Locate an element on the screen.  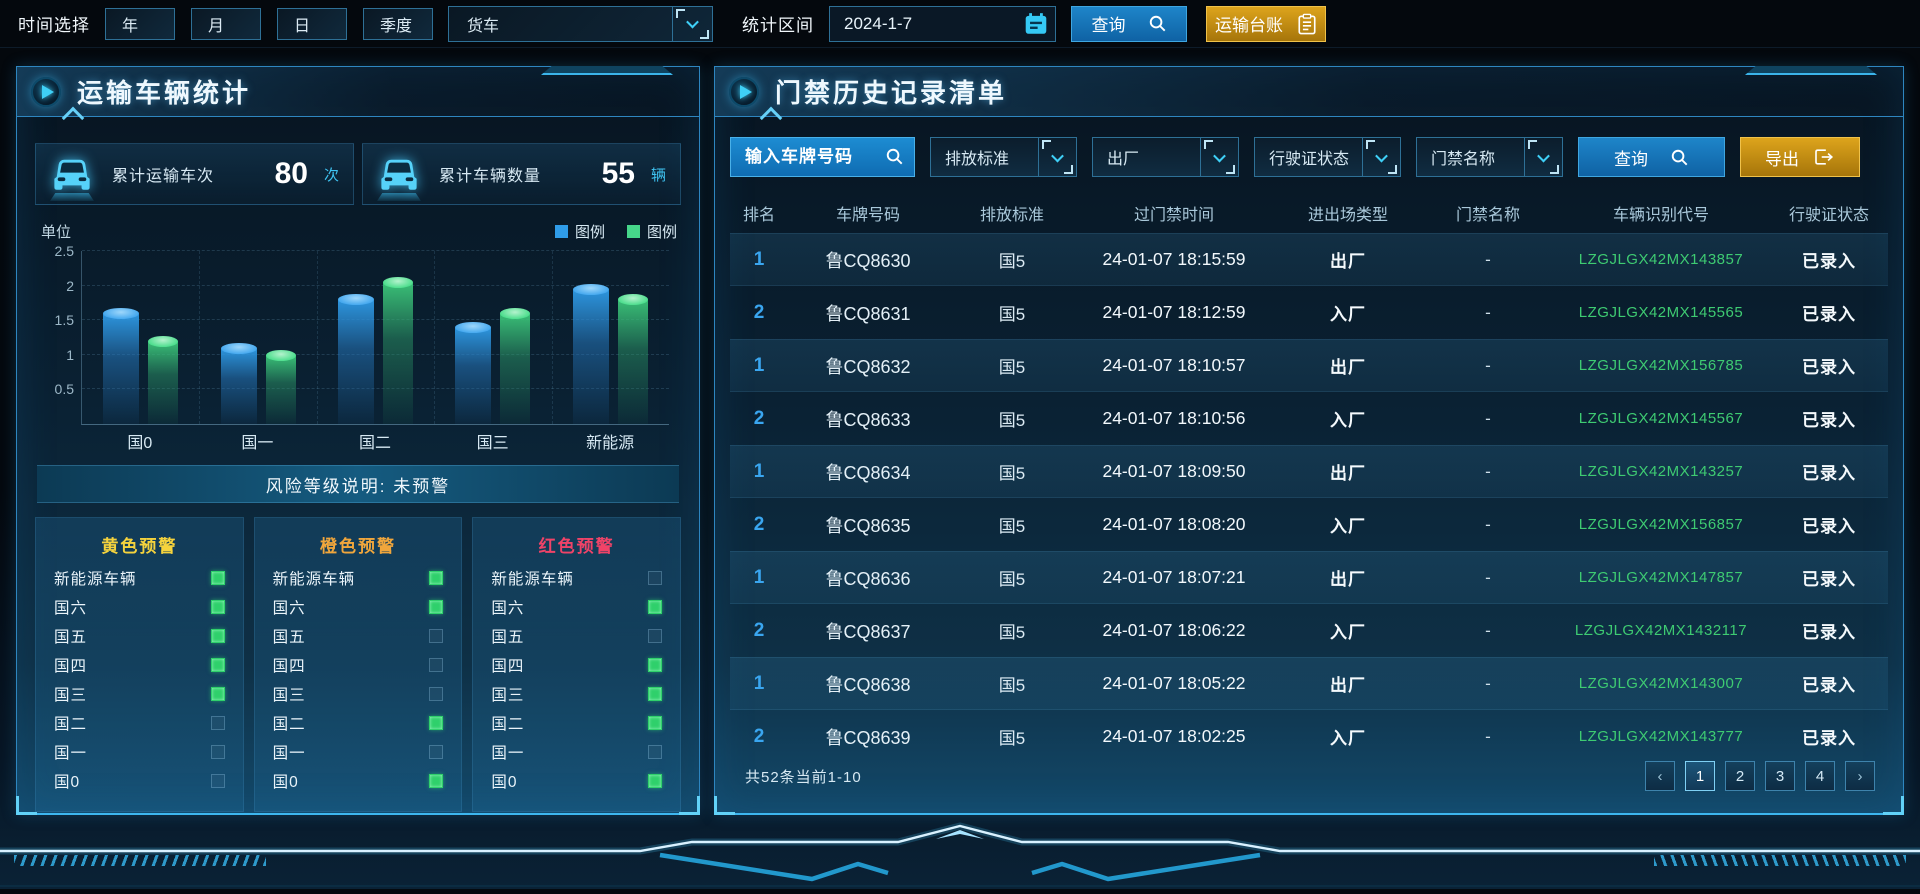
cell-plate-number: 鲁CQ8636 is located at coordinates (868, 578).